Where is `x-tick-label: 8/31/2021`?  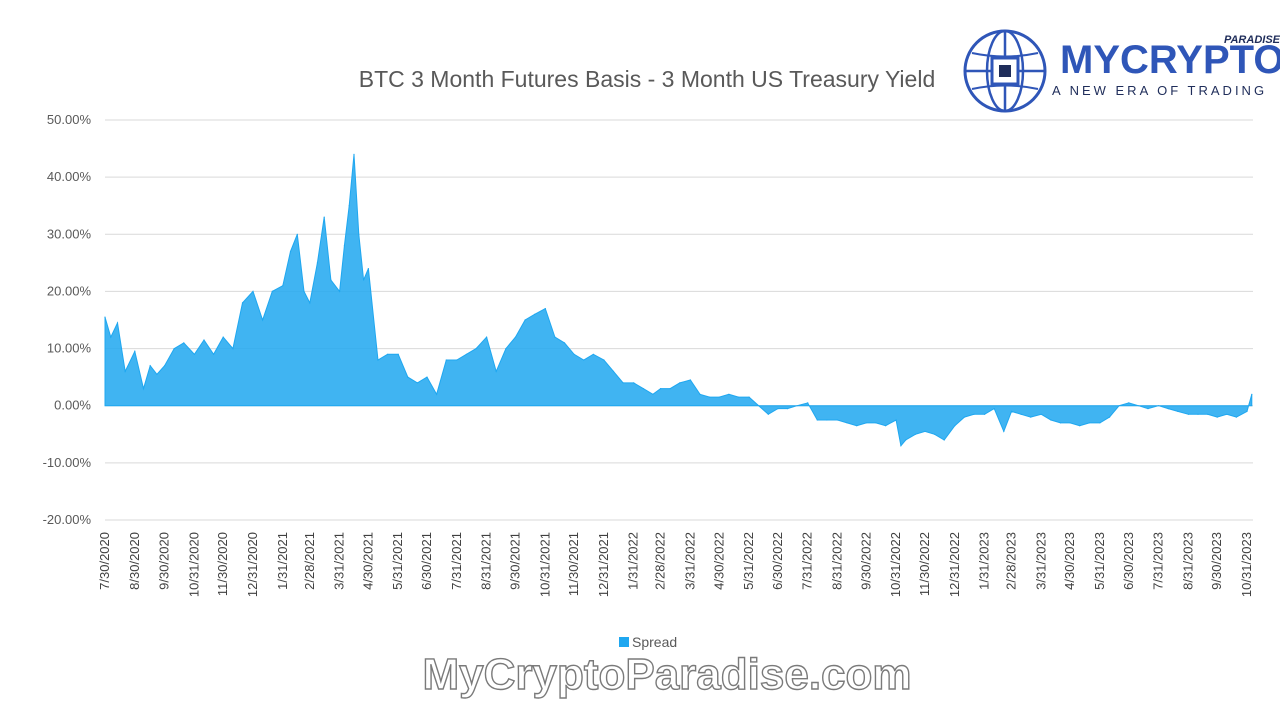 x-tick-label: 8/31/2021 is located at coordinates (486, 561).